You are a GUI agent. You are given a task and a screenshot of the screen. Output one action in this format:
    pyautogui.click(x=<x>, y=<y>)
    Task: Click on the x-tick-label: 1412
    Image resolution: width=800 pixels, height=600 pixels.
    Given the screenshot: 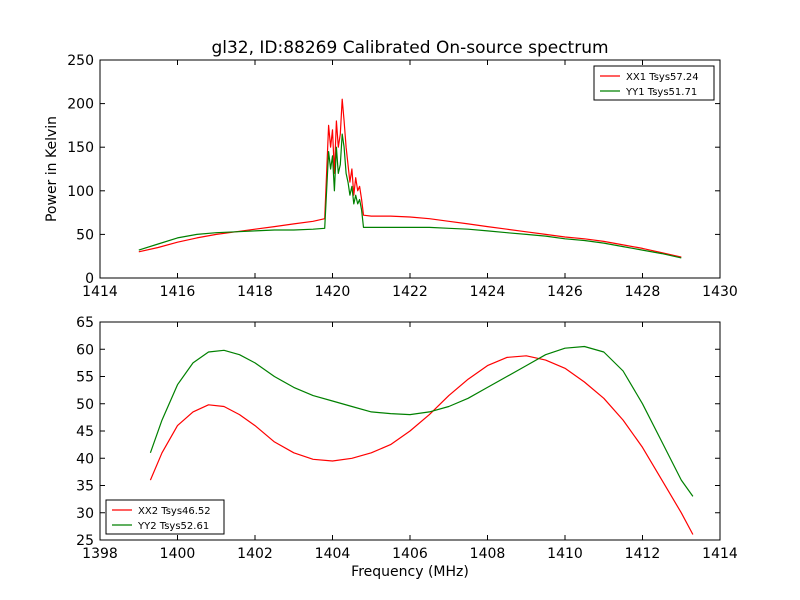 What is the action you would take?
    pyautogui.click(x=643, y=554)
    